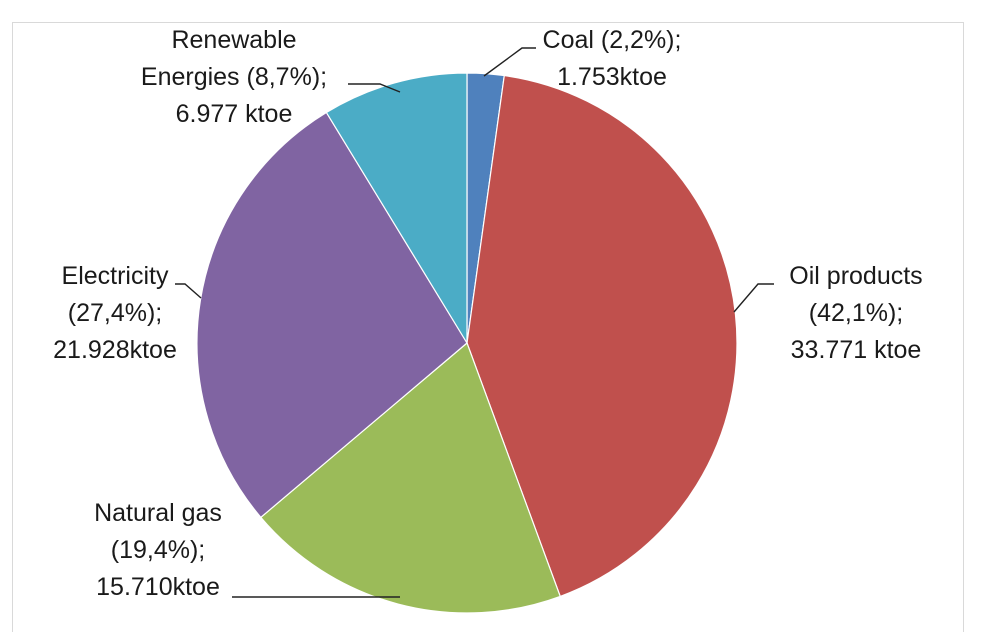 This screenshot has height=632, width=981. Describe the element at coordinates (115, 276) in the screenshot. I see `data-label-electricity-line-1: Electricity` at that location.